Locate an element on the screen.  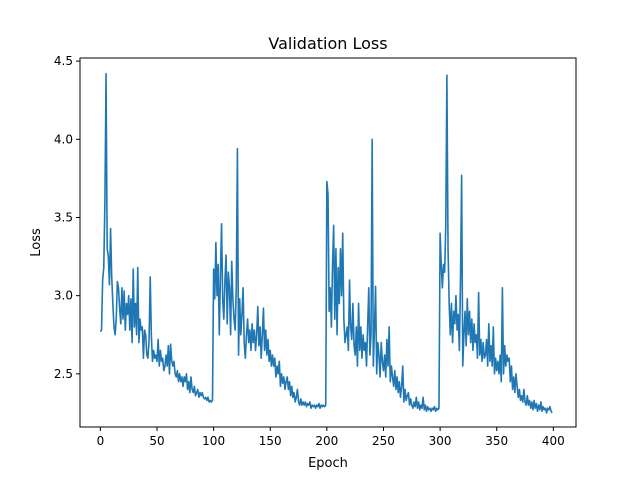
chart-title: Validation Loss is located at coordinates (327, 43).